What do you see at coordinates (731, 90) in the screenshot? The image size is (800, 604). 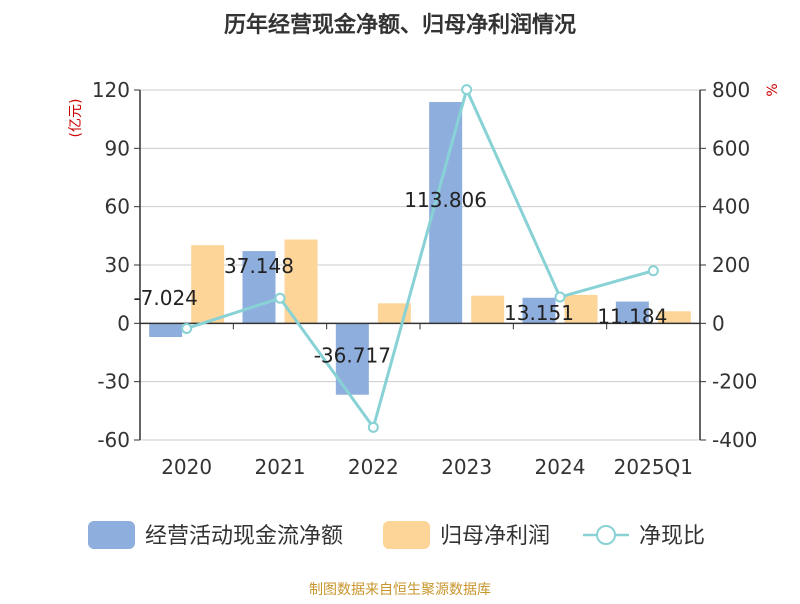 I see `right-tick-label: 800` at bounding box center [731, 90].